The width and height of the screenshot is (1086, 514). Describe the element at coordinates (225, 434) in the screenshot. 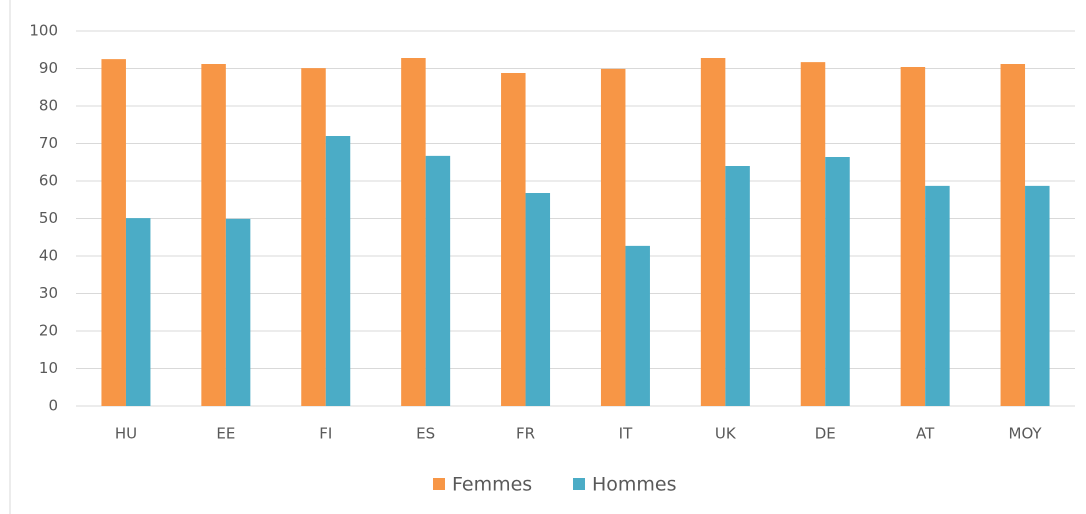

I see `x-tick-label: EE` at that location.